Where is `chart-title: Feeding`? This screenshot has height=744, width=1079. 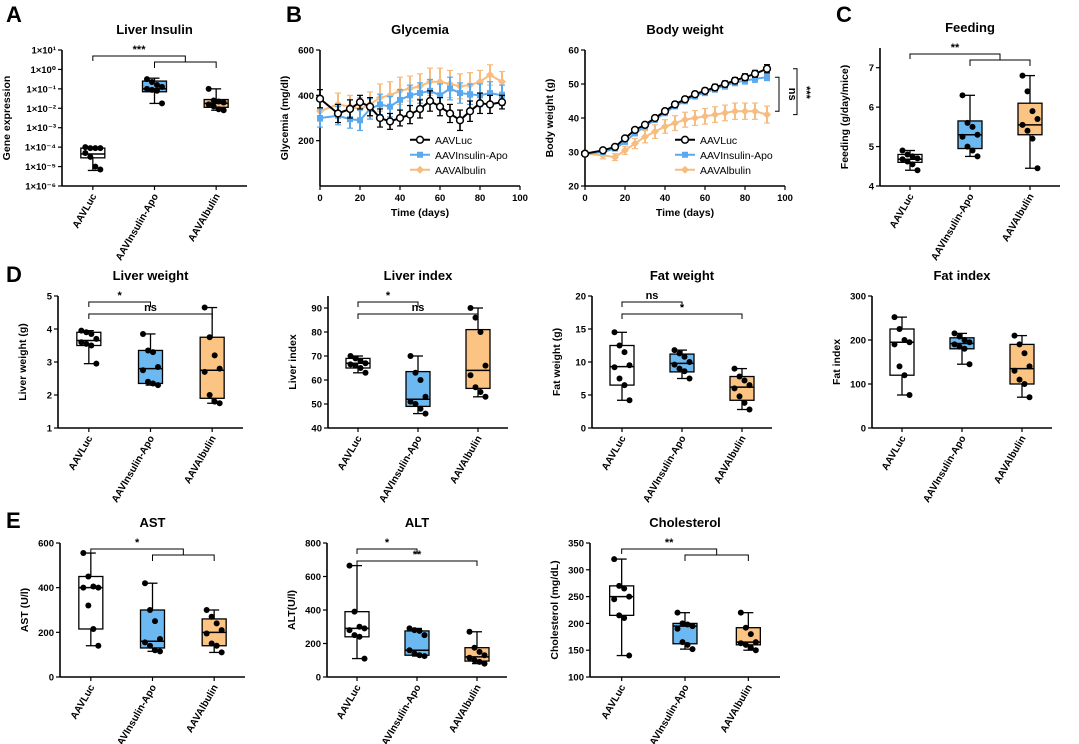 chart-title: Feeding is located at coordinates (970, 27).